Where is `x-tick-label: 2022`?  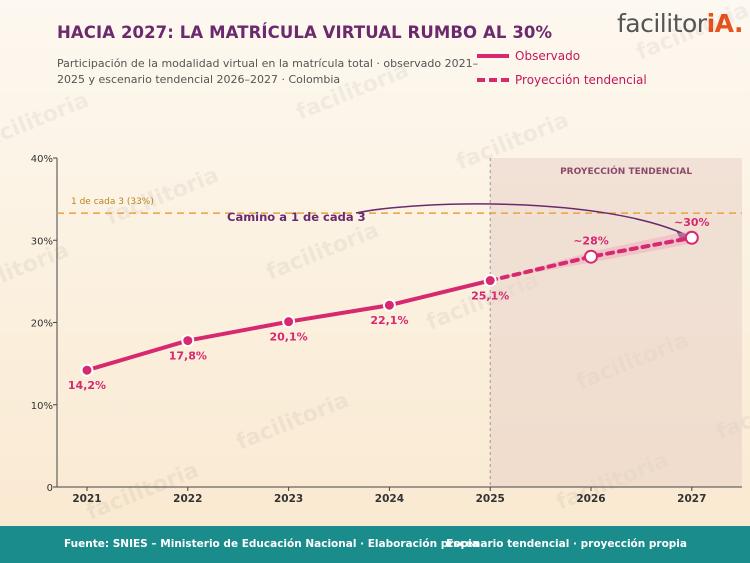 x-tick-label: 2022 is located at coordinates (187, 499).